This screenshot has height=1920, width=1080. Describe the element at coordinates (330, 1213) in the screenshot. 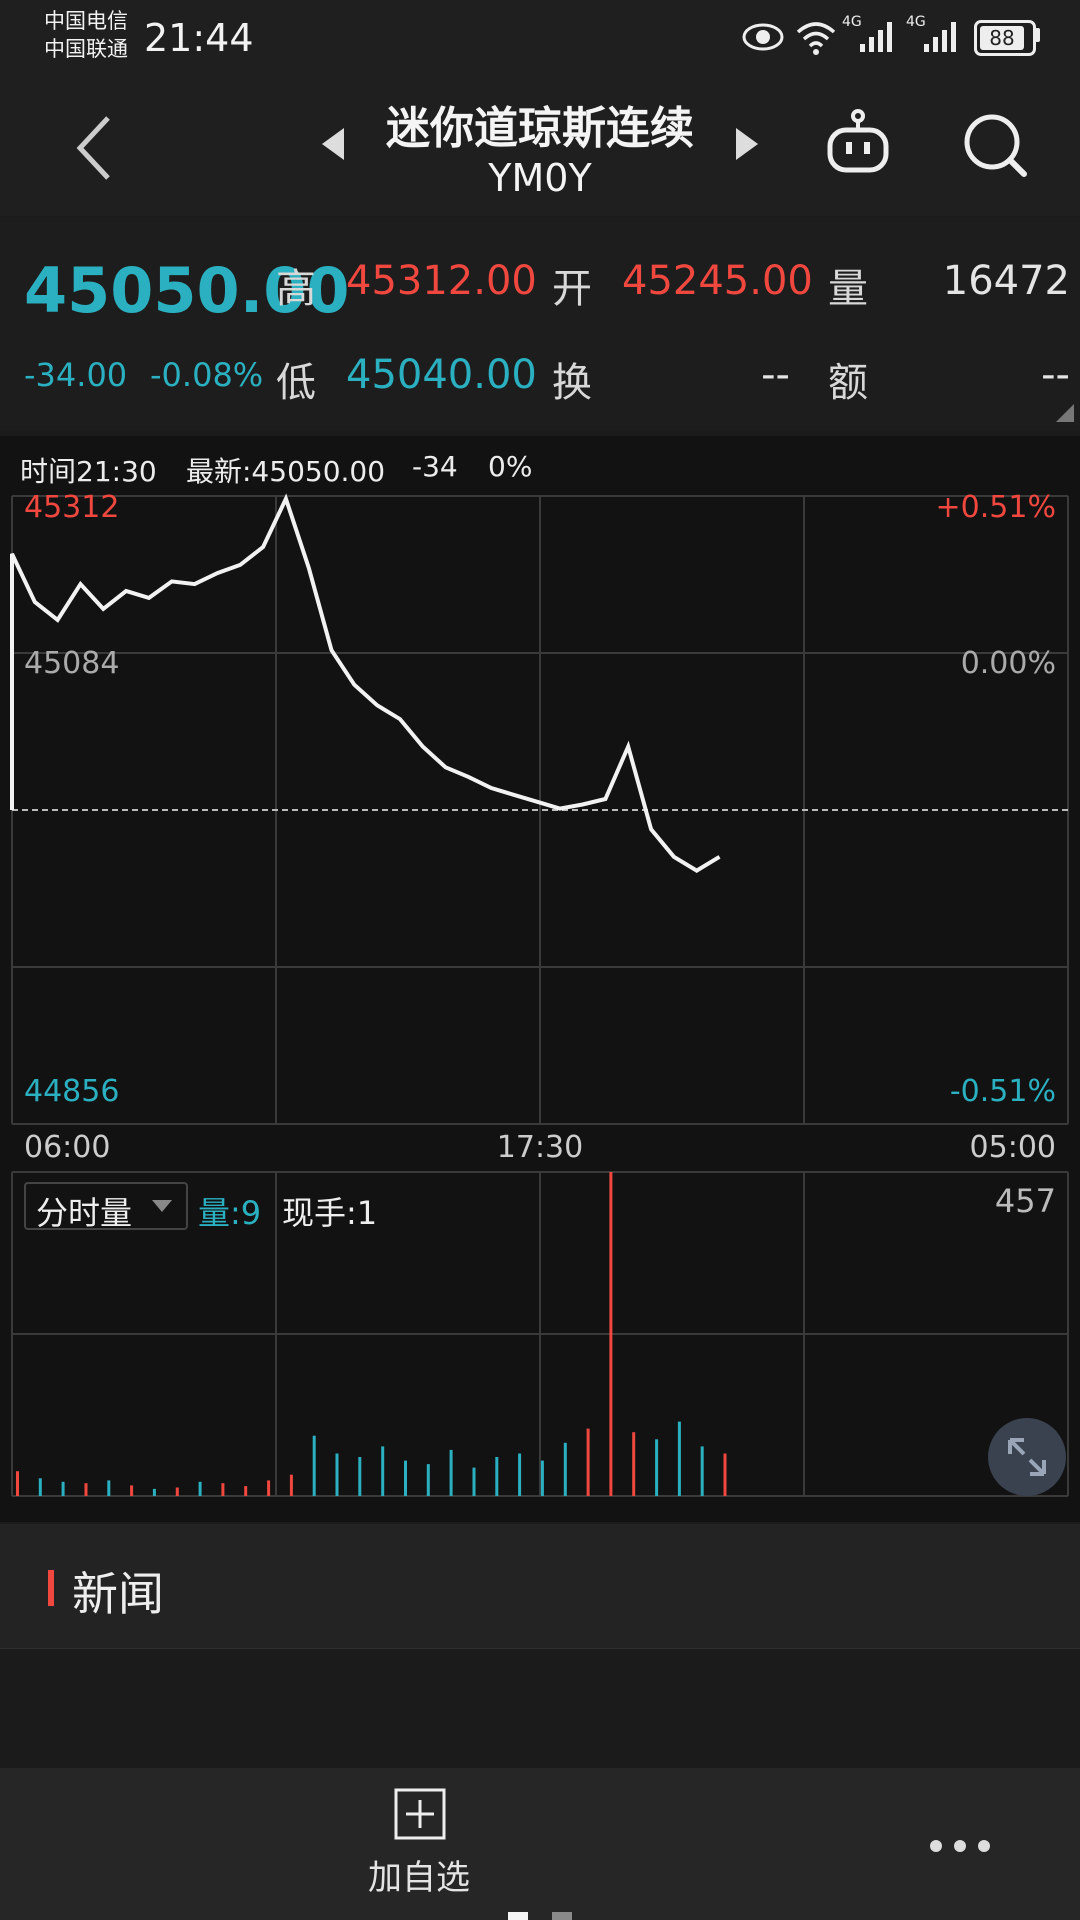

I see `current-hand-label: 现手:1` at that location.